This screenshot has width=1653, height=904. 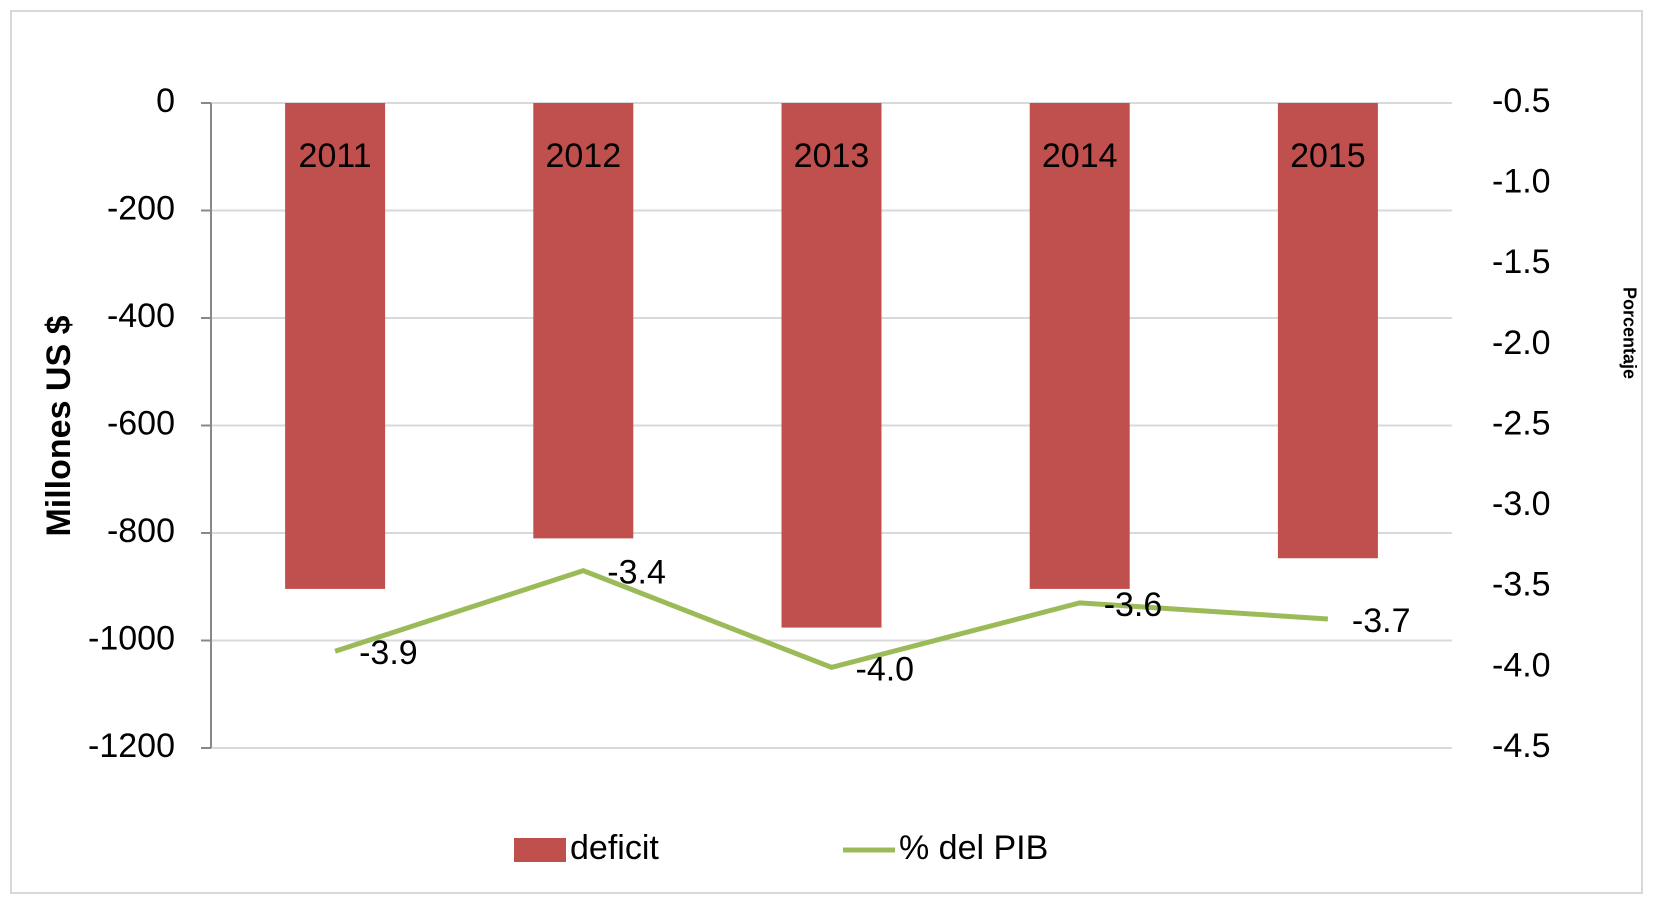 What do you see at coordinates (131, 746) in the screenshot?
I see `y-tick-label: -1200` at bounding box center [131, 746].